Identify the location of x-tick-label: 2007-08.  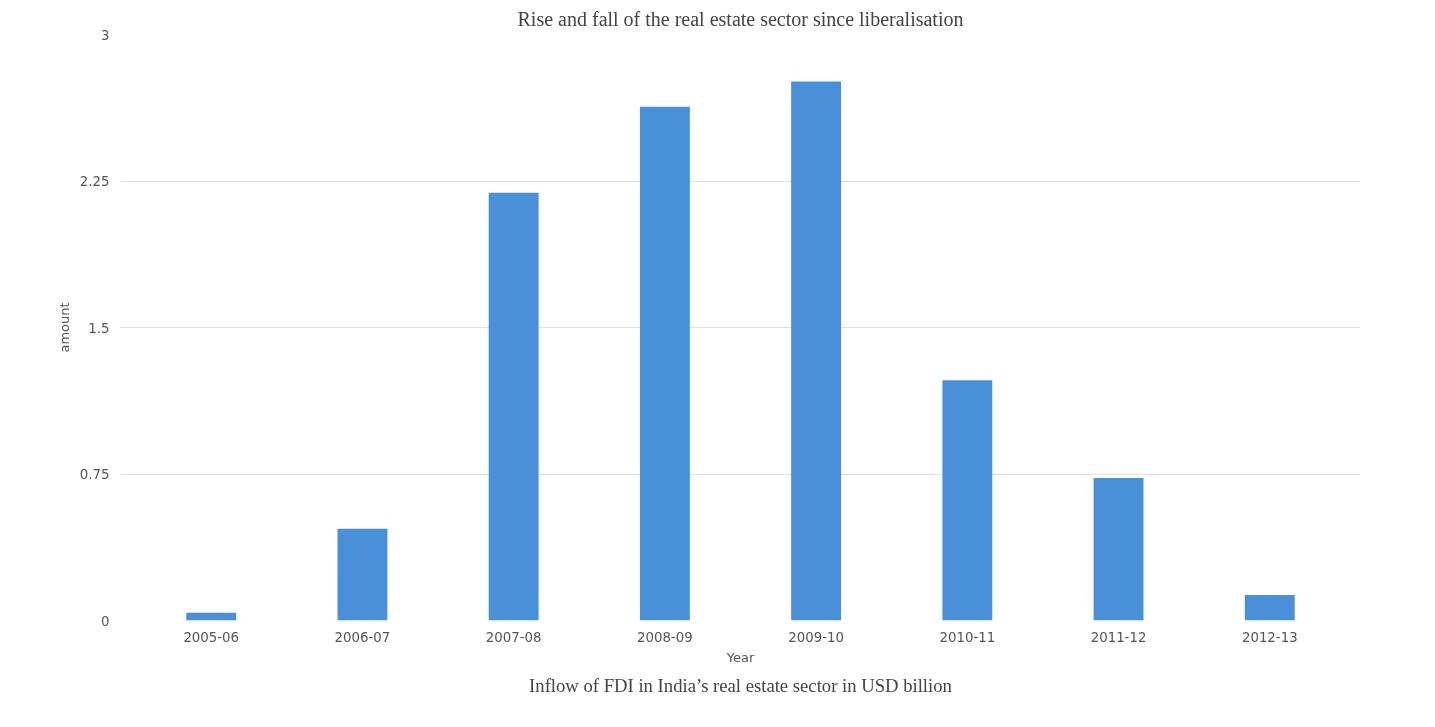
(513, 637).